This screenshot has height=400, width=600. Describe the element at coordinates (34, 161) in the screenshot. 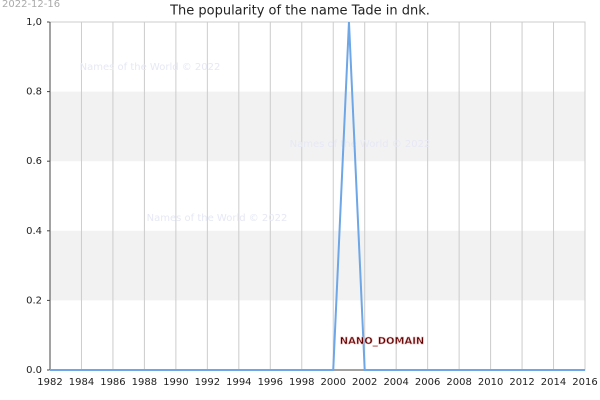

I see `y-tick-label: 0.6` at that location.